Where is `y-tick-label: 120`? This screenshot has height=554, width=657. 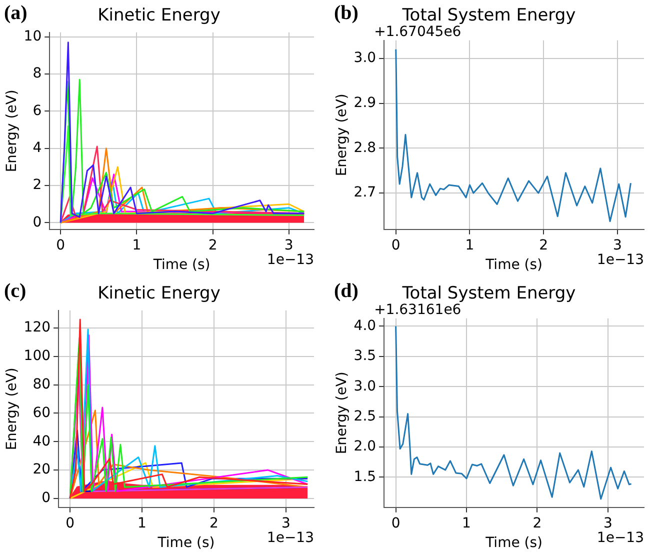
y-tick-label: 120 is located at coordinates (37, 328).